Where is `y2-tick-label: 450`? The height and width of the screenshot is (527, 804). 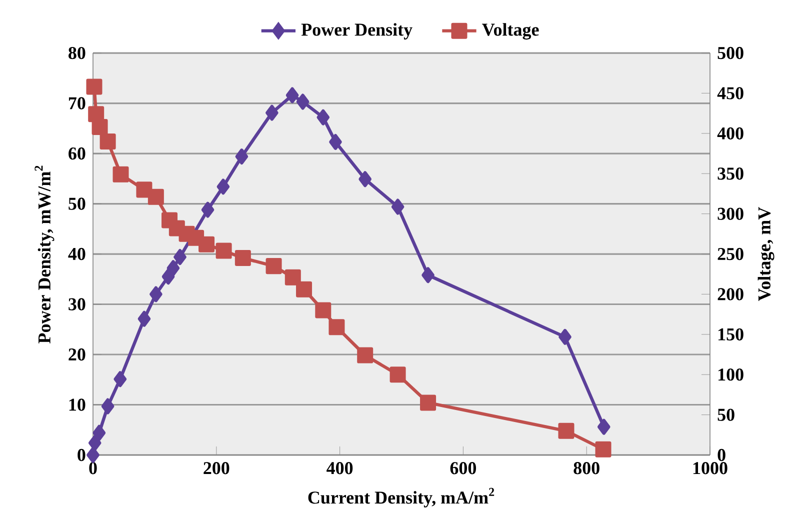 y2-tick-label: 450 is located at coordinates (730, 93).